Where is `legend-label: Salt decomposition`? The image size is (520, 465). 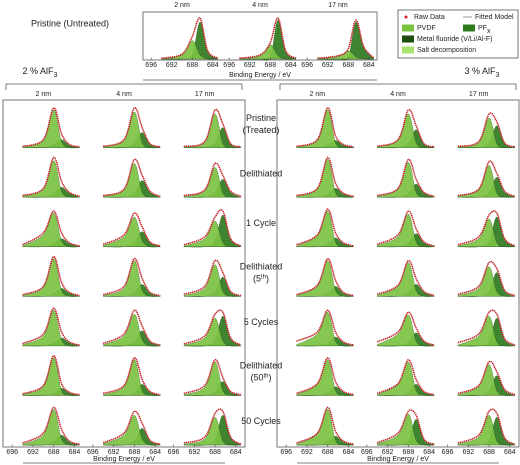 legend-label: Salt decomposition is located at coordinates (446, 50).